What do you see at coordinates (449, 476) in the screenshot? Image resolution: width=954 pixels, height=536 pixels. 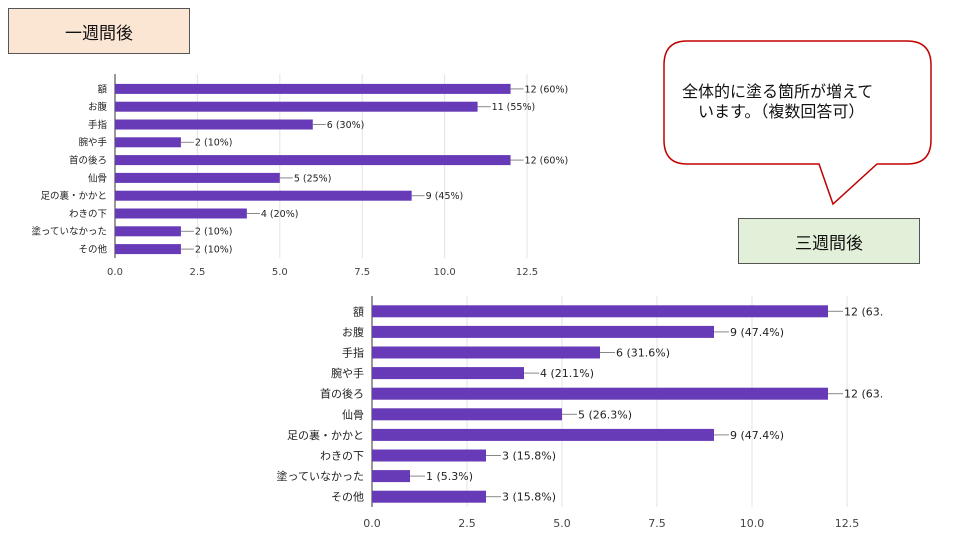 I see `data-label: 1 (5.3%)` at bounding box center [449, 476].